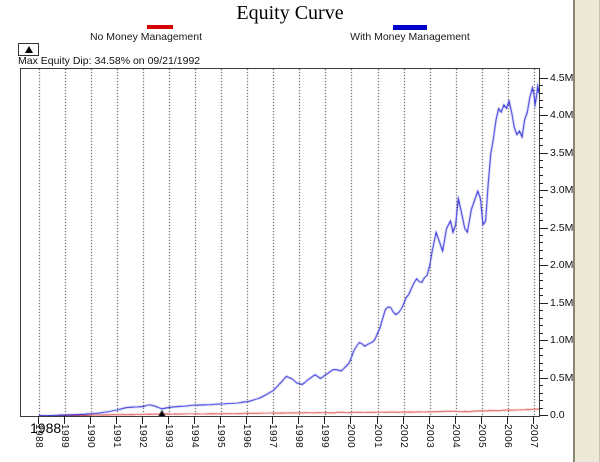  What do you see at coordinates (562, 78) in the screenshot?
I see `y-tick-label: 4.5M` at bounding box center [562, 78].